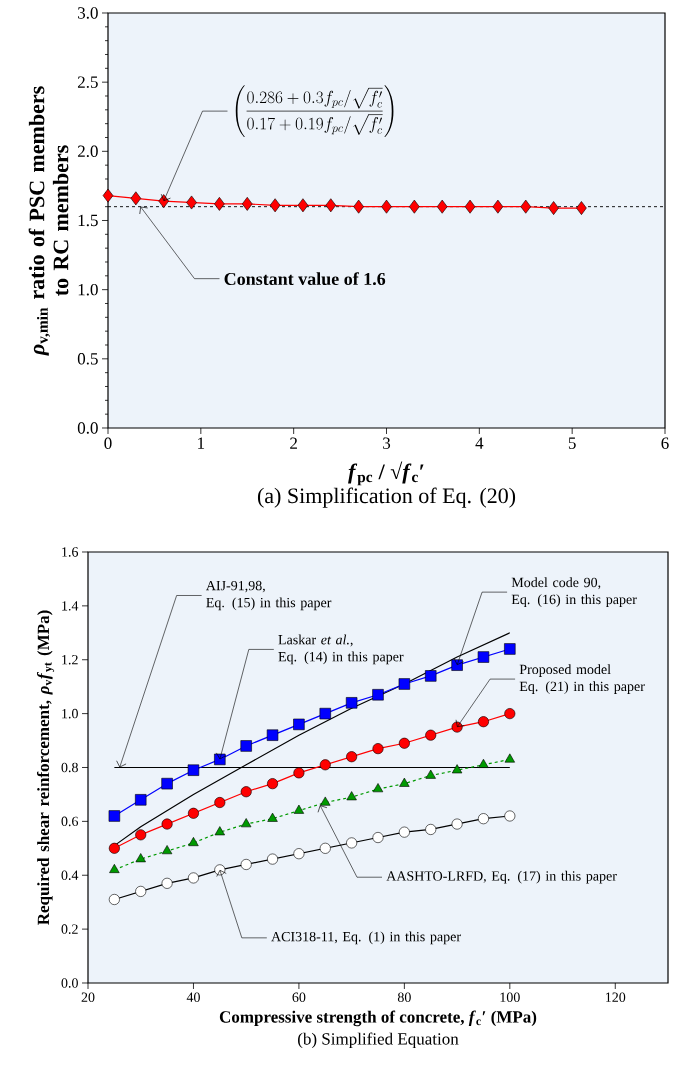 The image size is (678, 1076). What do you see at coordinates (616, 997) in the screenshot?
I see `x-tick-label: 120` at bounding box center [616, 997].